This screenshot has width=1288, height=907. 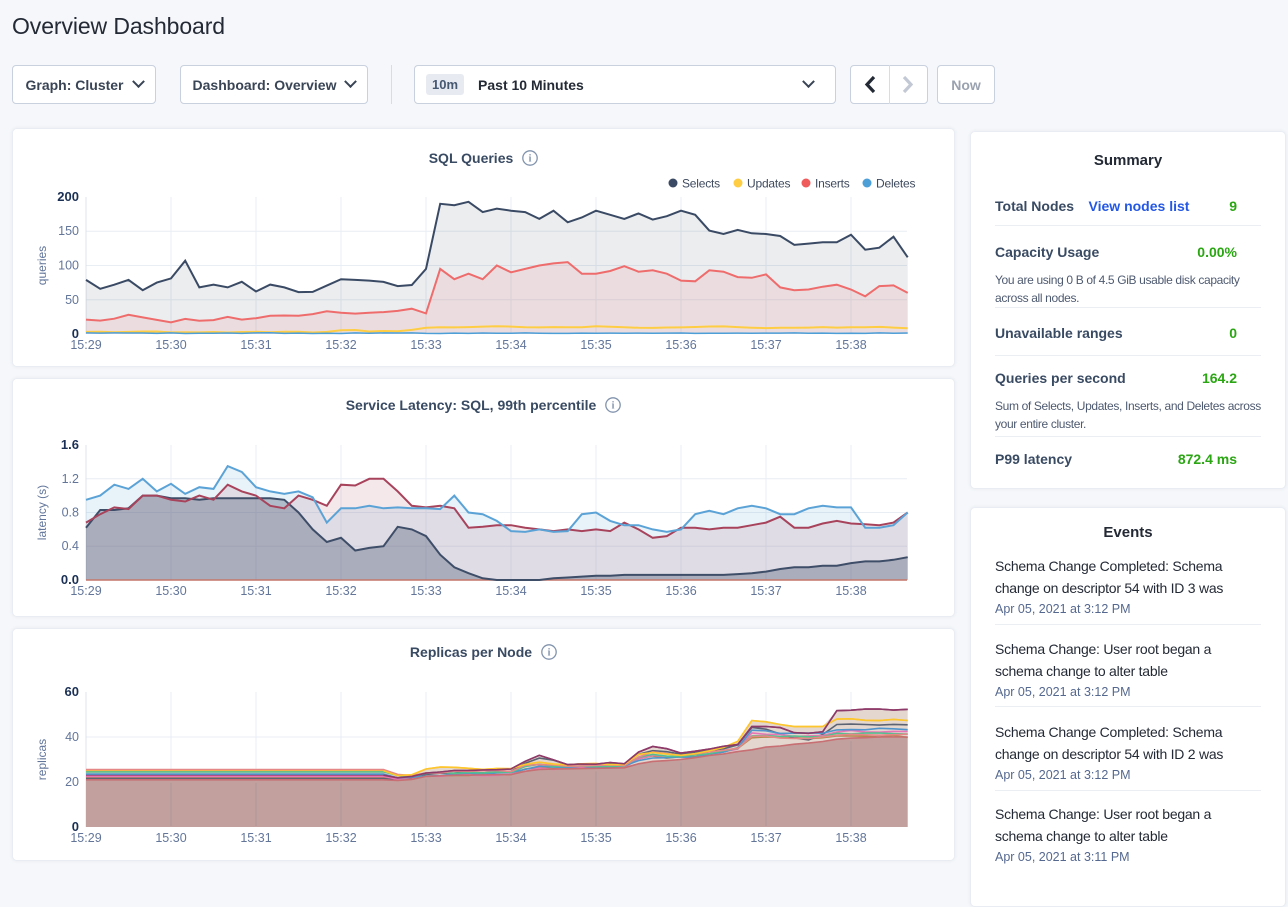 What do you see at coordinates (72, 691) in the screenshot?
I see `svg-text: 60` at bounding box center [72, 691].